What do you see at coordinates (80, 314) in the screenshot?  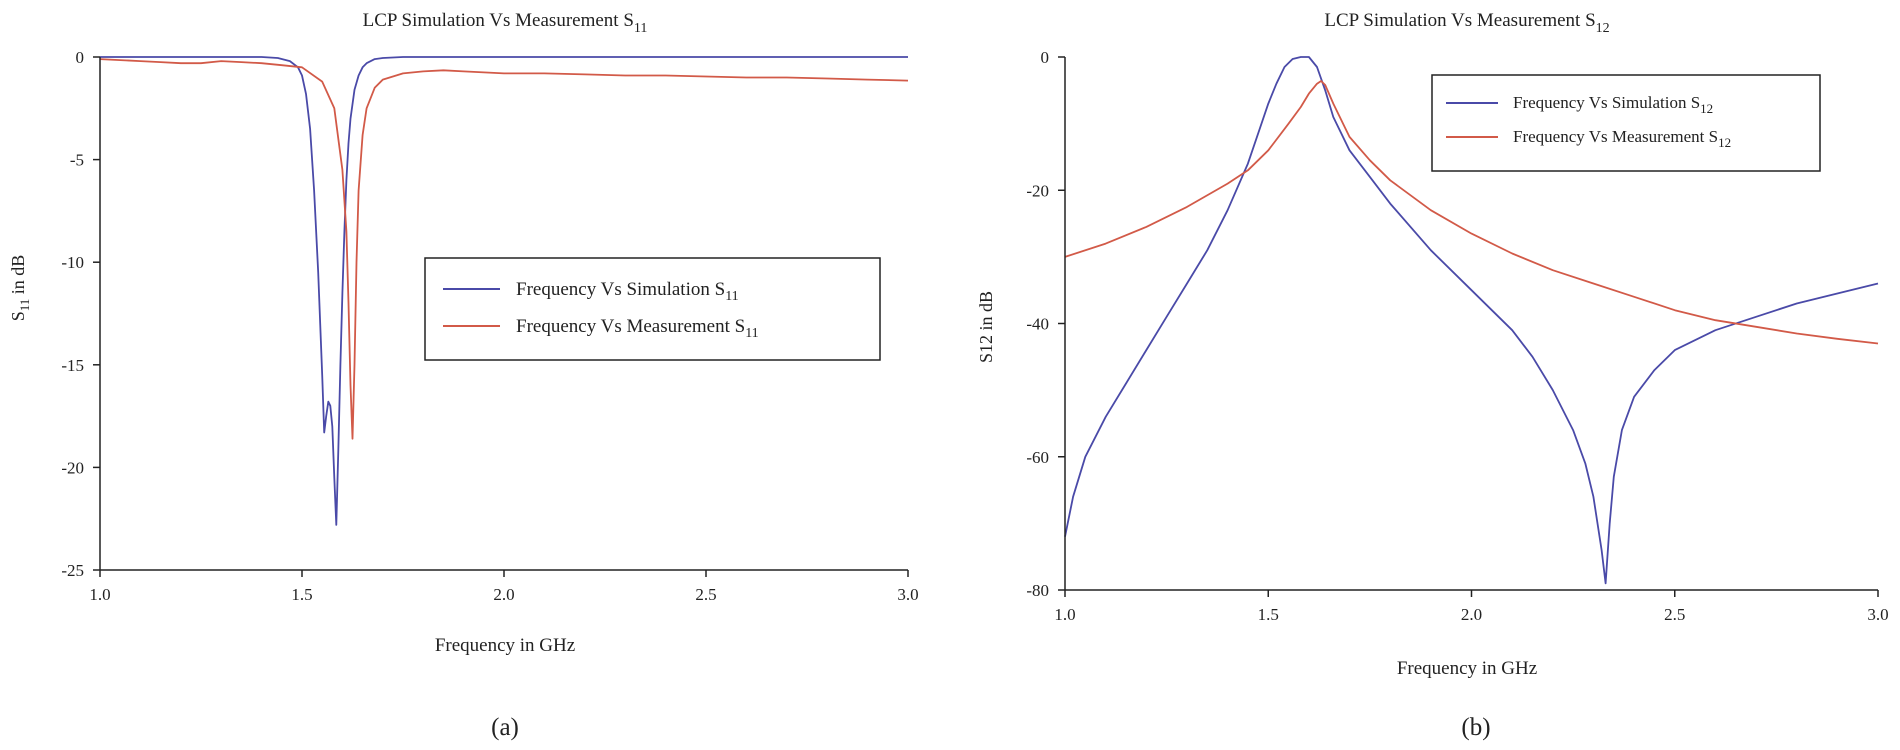 I see `y-ticks: 0 -5 -10 -15 -20 -25` at bounding box center [80, 314].